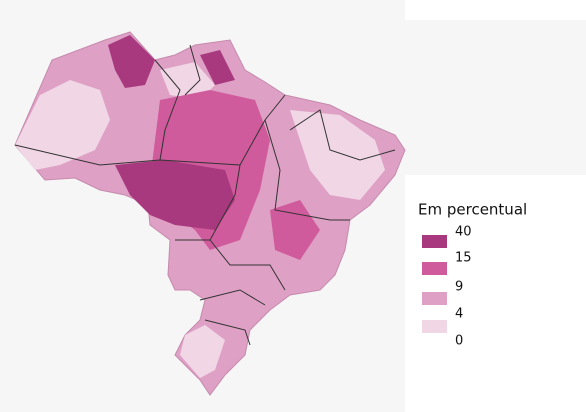 This screenshot has height=412, width=586. Describe the element at coordinates (459, 314) in the screenshot. I see `legend-label: 4` at that location.